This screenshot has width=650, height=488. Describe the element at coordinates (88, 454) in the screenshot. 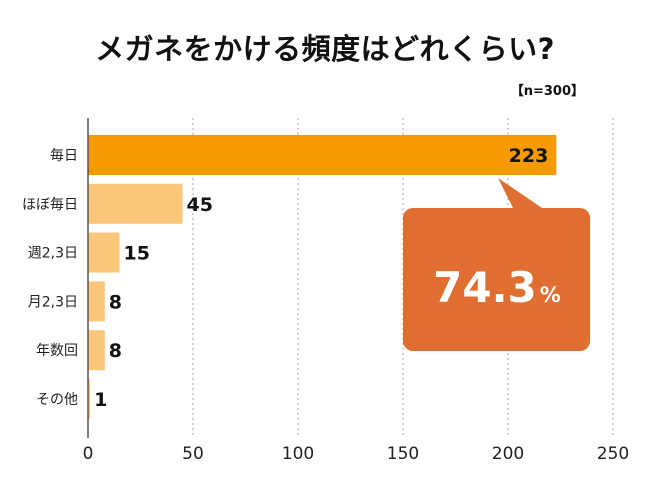

I see `x-tick-label: 0` at that location.